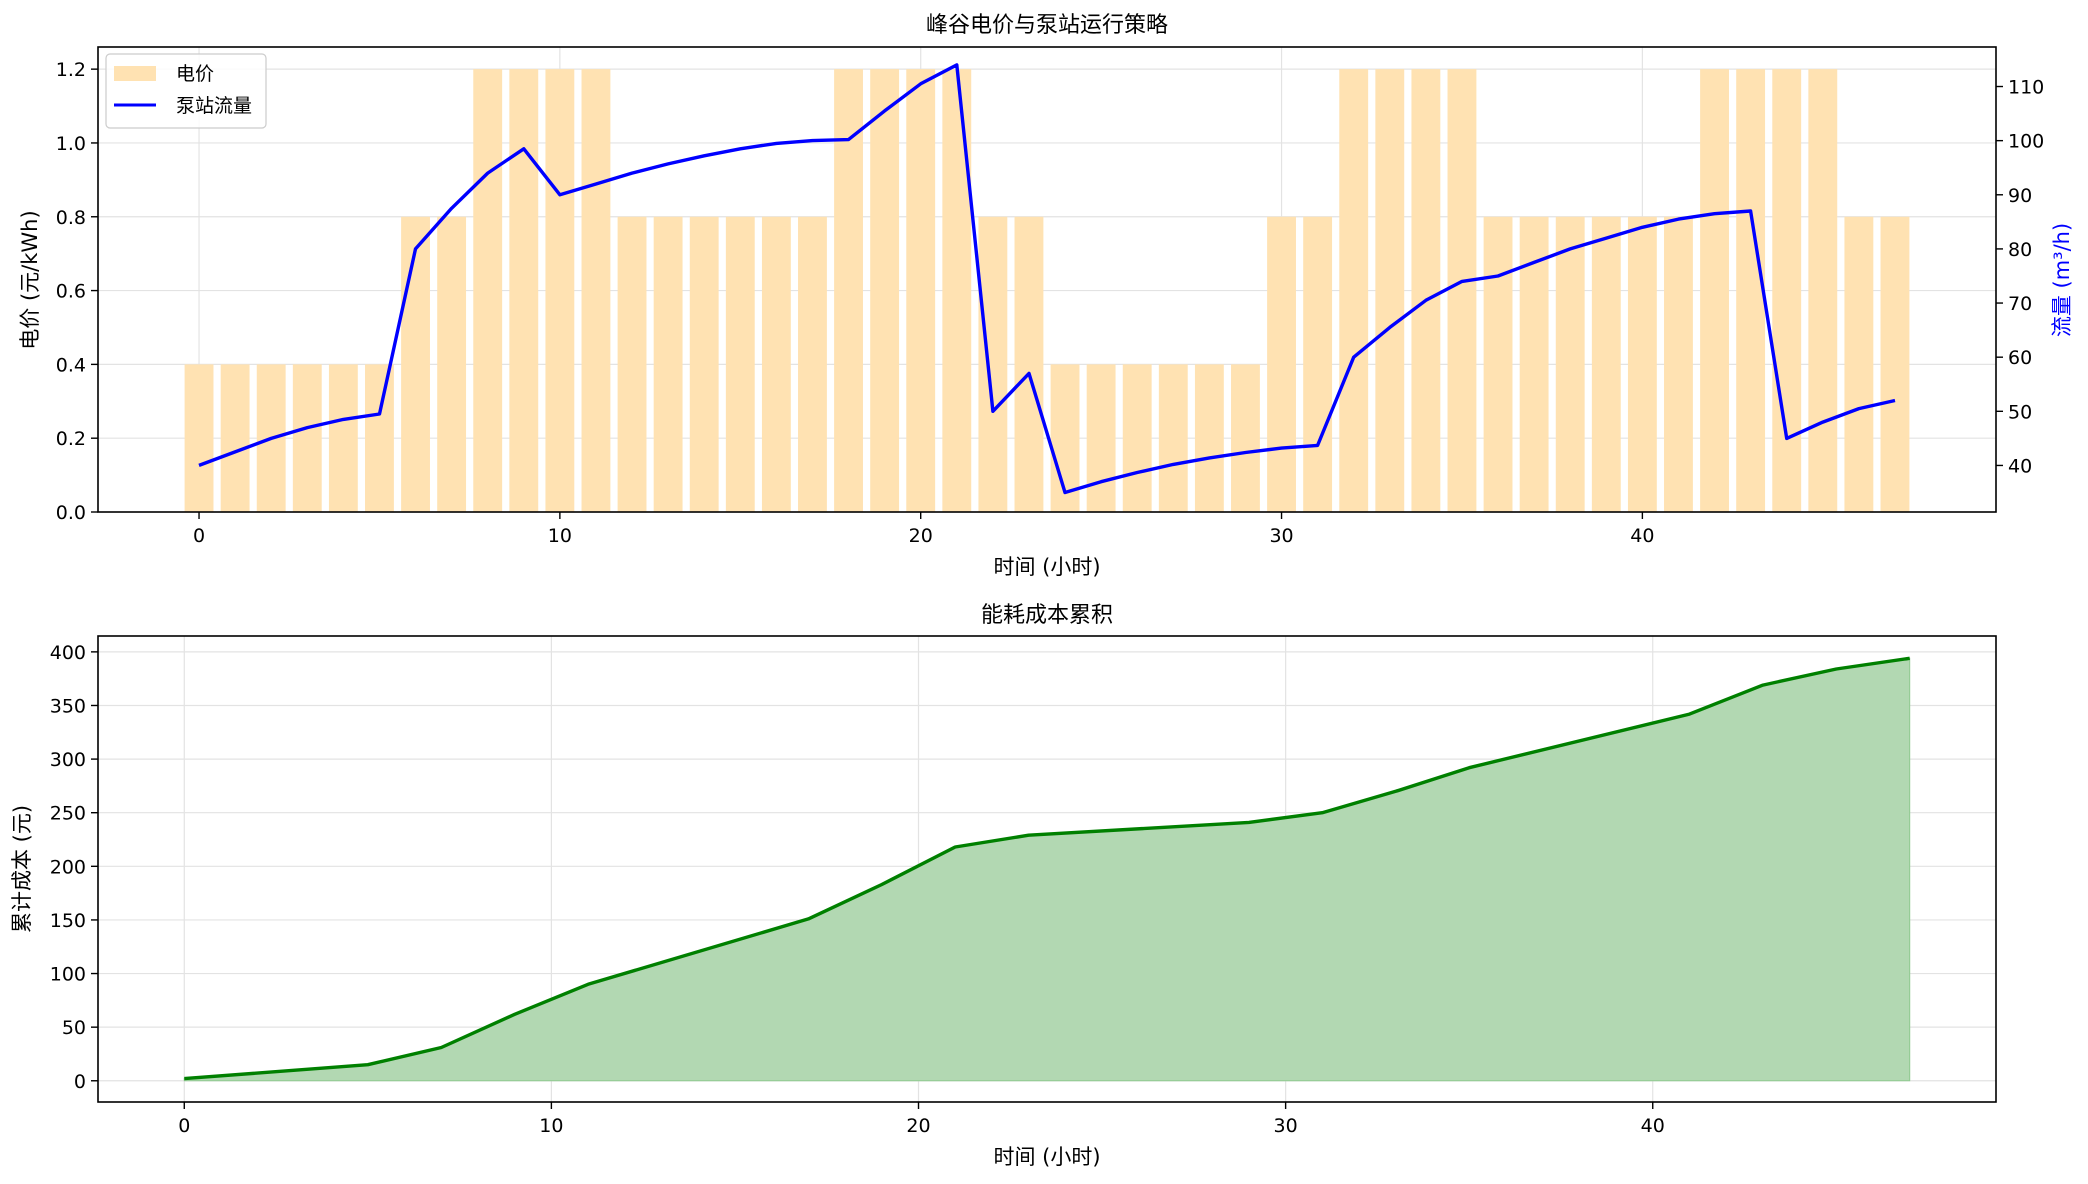 This screenshot has height=1184, width=2088. What do you see at coordinates (921, 536) in the screenshot?
I see `top-x-tick-label: 20` at bounding box center [921, 536].